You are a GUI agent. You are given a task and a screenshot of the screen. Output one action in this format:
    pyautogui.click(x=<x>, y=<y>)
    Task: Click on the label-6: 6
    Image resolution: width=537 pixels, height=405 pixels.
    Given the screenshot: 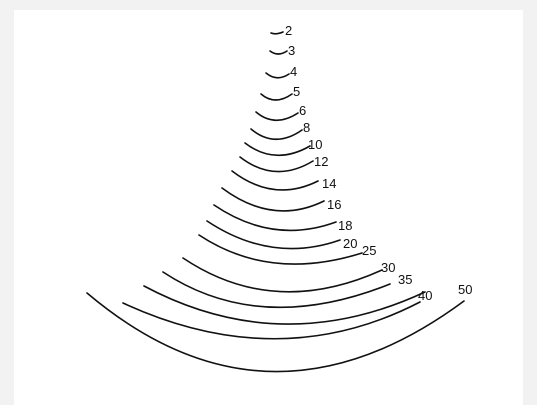 What is the action you would take?
    pyautogui.click(x=302, y=110)
    